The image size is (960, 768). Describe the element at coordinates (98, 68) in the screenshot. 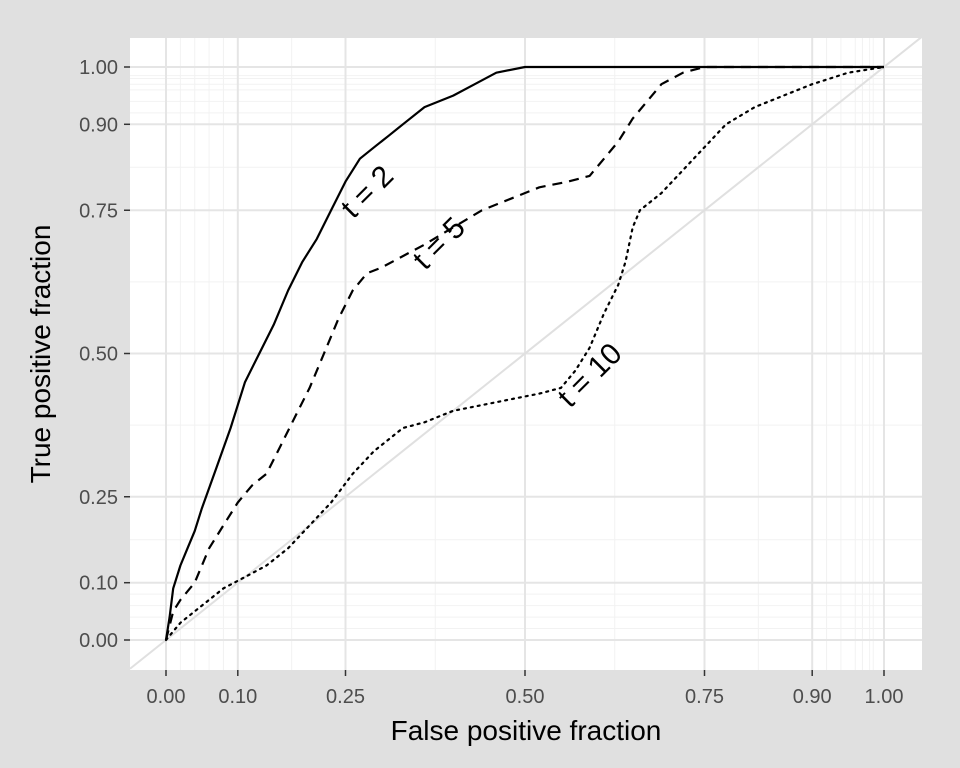

I see `y-tick-label: 1.00` at that location.